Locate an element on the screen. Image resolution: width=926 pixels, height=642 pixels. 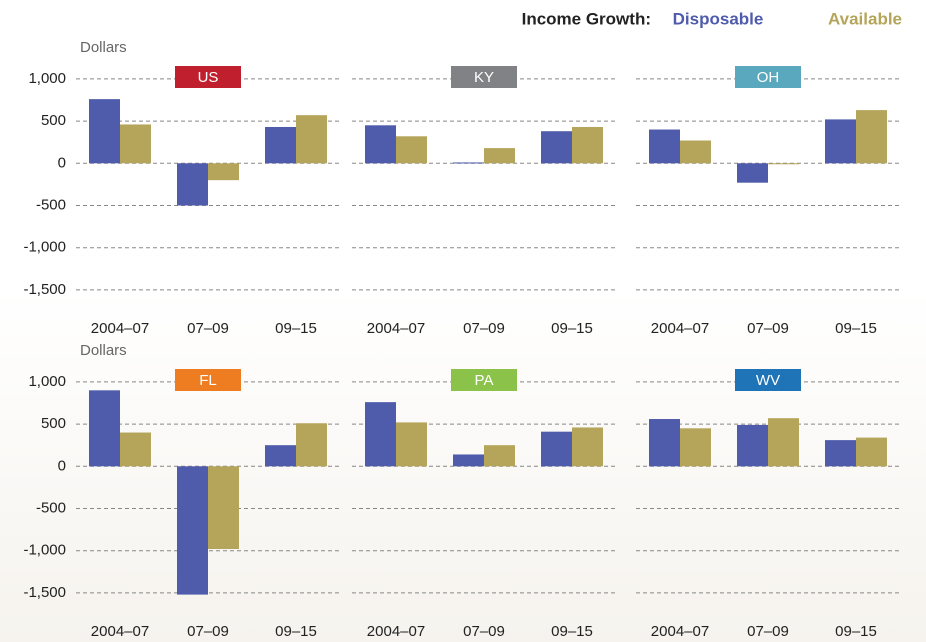
panel-title: WV is located at coordinates (768, 380).